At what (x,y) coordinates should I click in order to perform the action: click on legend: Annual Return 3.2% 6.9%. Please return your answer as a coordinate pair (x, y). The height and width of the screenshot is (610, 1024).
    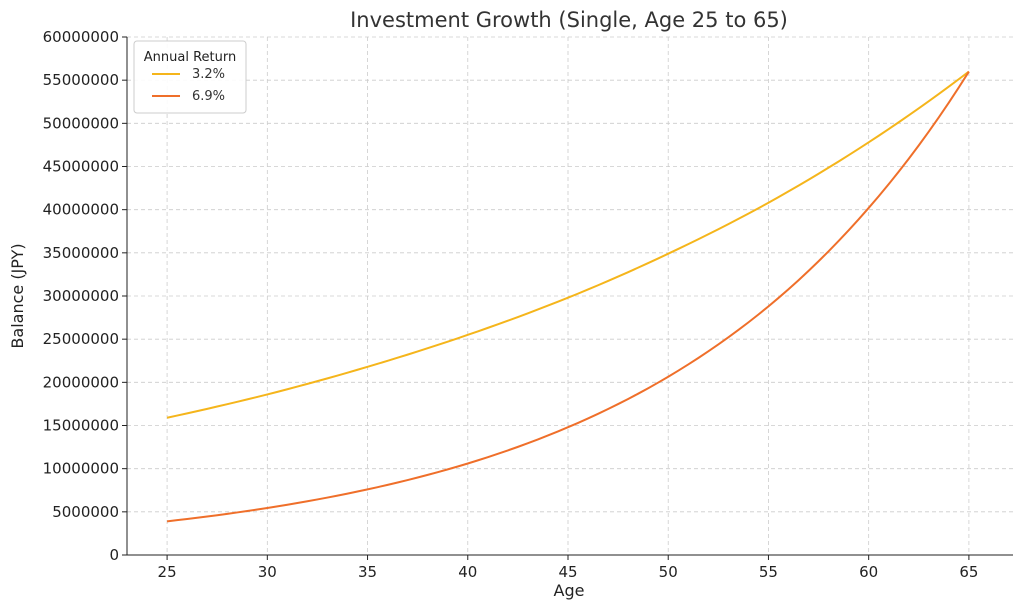
    Looking at the image, I should click on (190, 77).